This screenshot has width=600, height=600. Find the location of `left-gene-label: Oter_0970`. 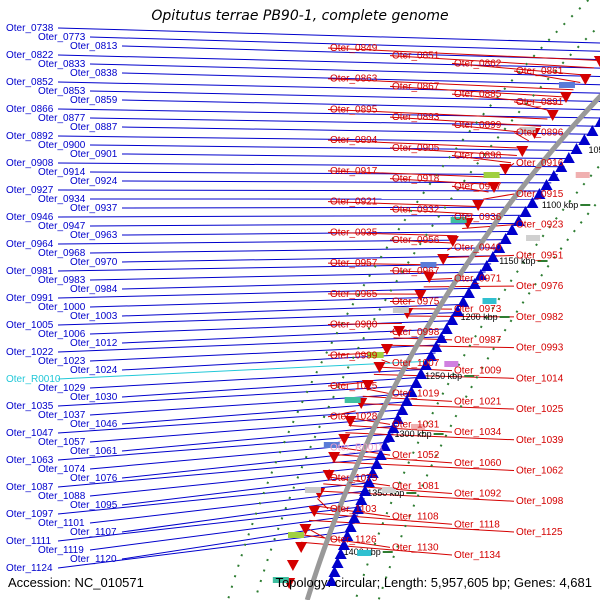

left-gene-label: Oter_0970 is located at coordinates (94, 262).